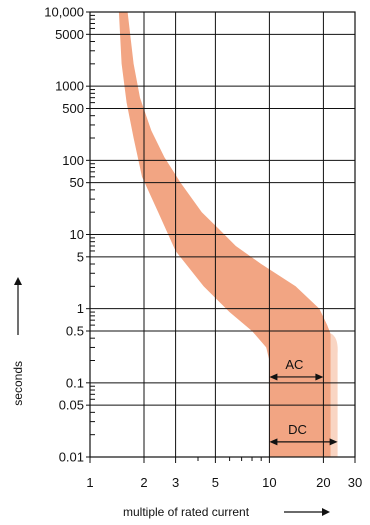 This screenshot has height=525, width=370. I want to click on y-tick-label: 50, so click(77, 182).